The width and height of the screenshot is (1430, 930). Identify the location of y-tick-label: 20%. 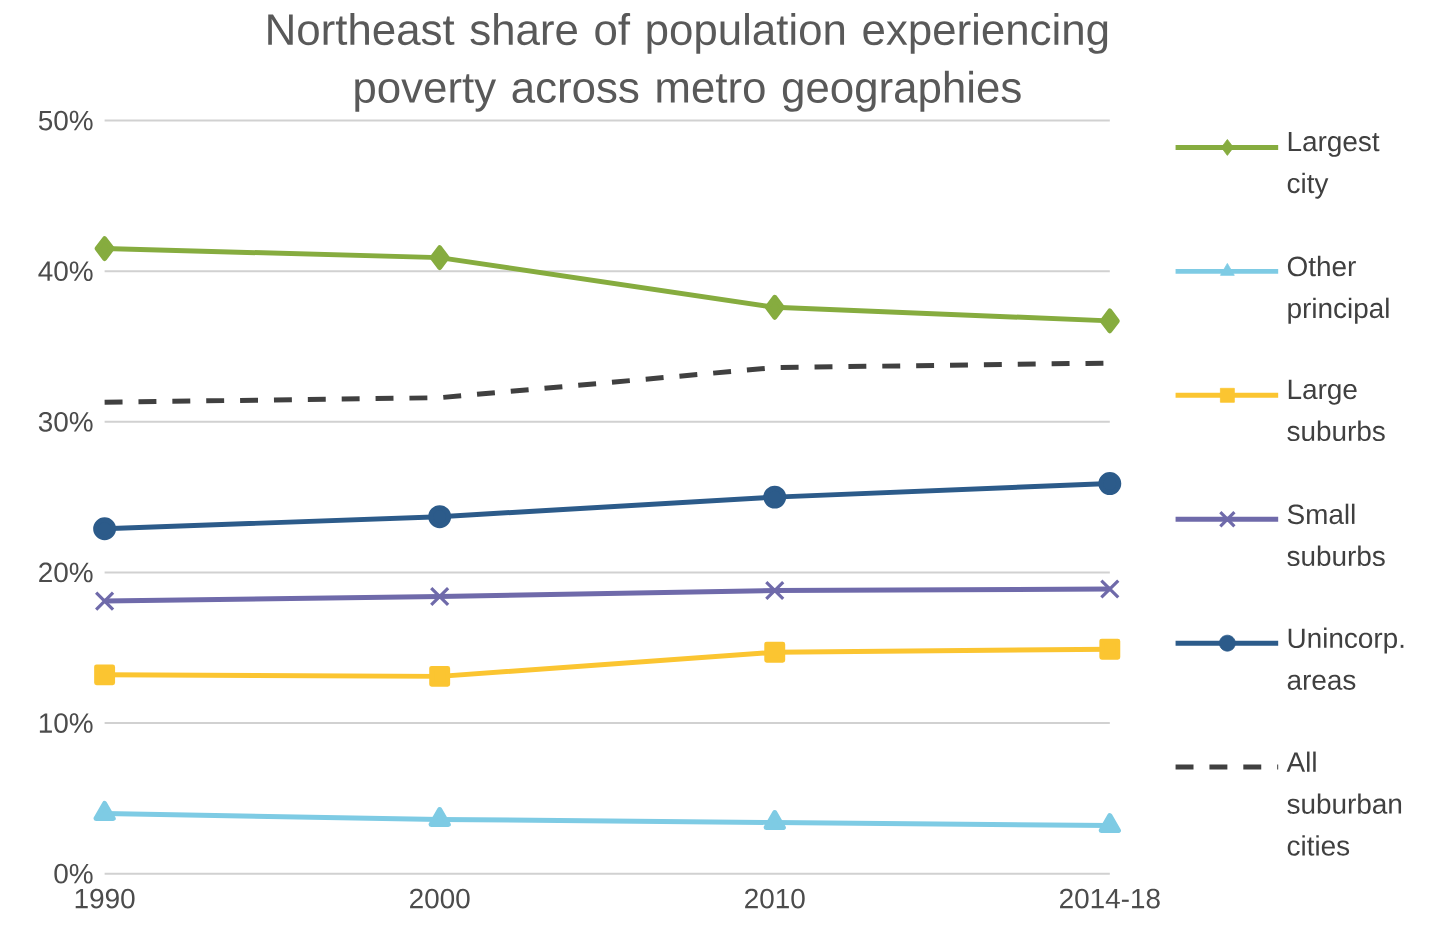
(66, 572).